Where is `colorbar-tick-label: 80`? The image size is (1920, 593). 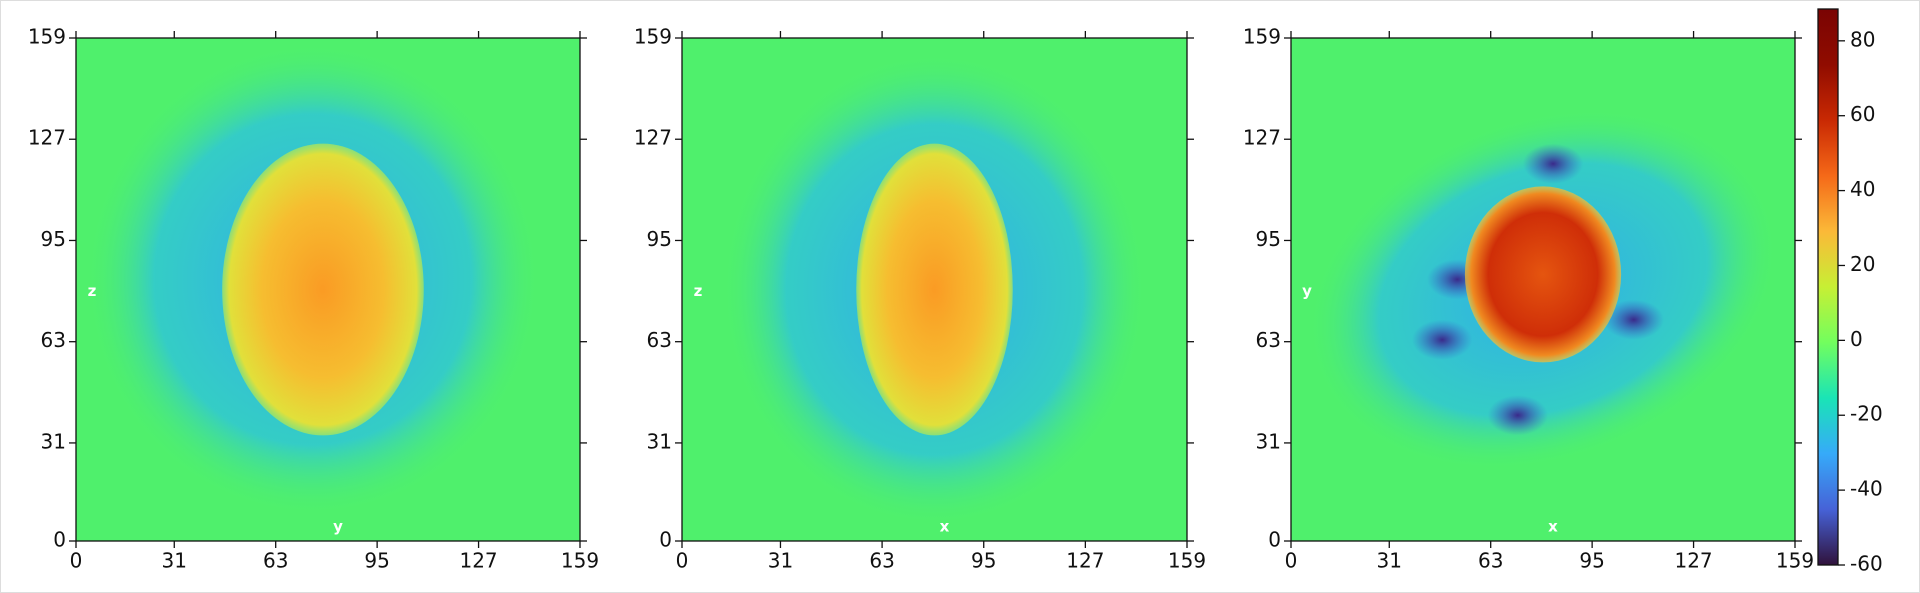
colorbar-tick-label: 80 is located at coordinates (1862, 39).